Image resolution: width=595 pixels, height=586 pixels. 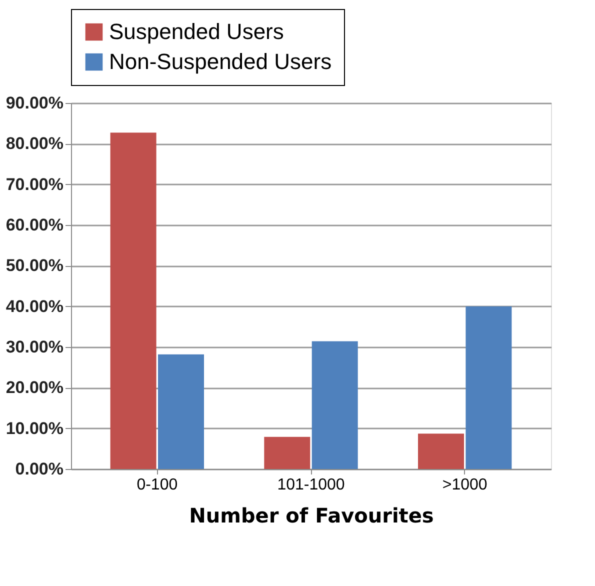 I want to click on y-tick-label: 90.00%, so click(x=35, y=103).